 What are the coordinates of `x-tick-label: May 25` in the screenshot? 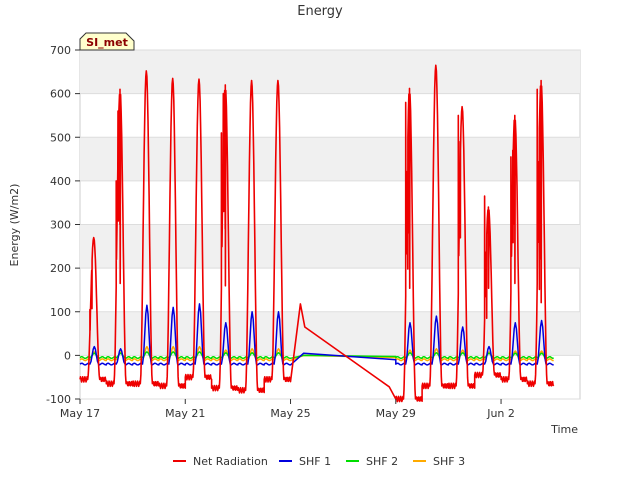 It's located at (290, 413).